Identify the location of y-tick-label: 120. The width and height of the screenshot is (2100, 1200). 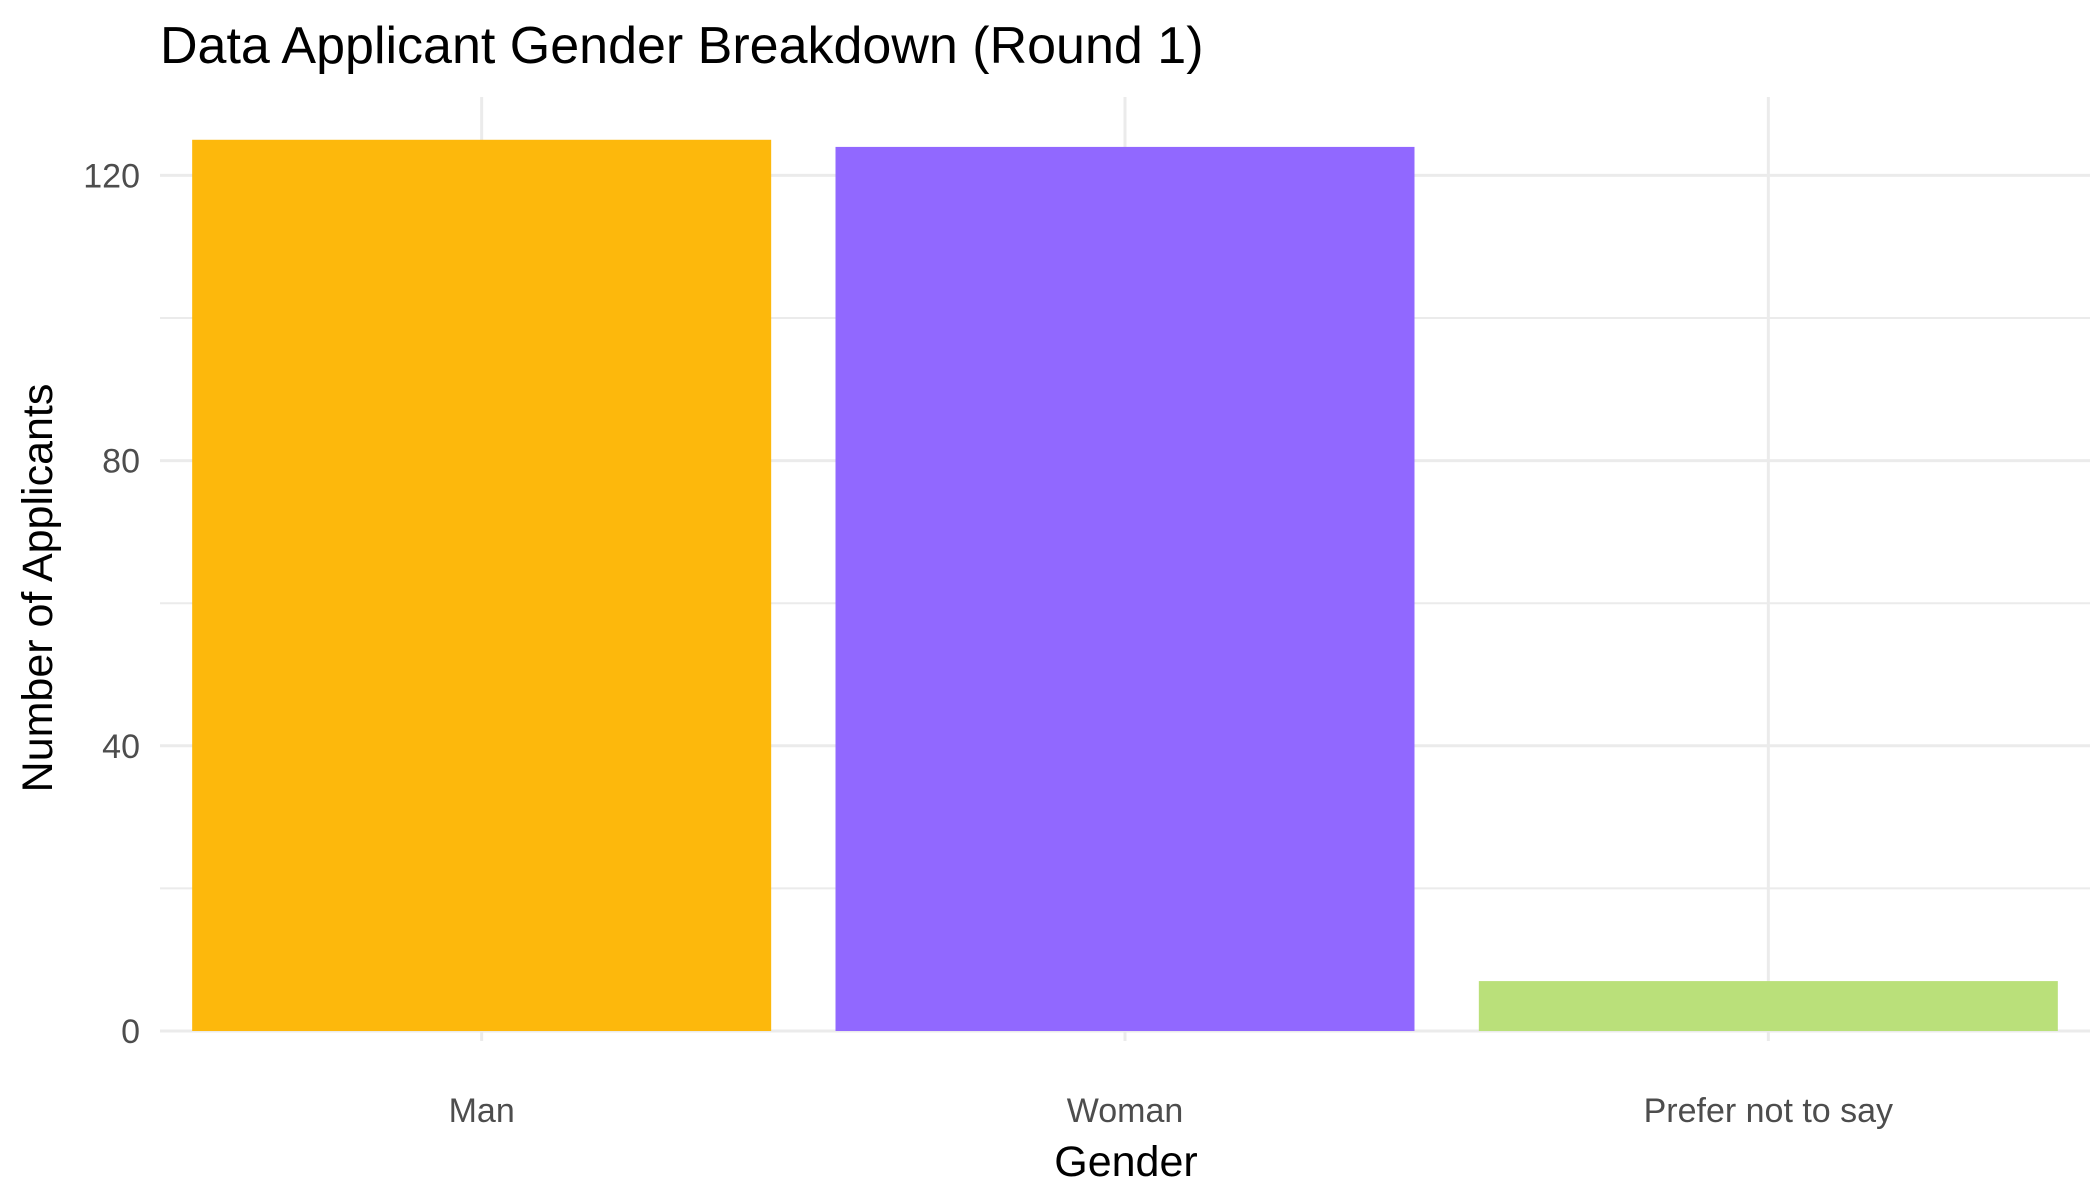
(111, 176).